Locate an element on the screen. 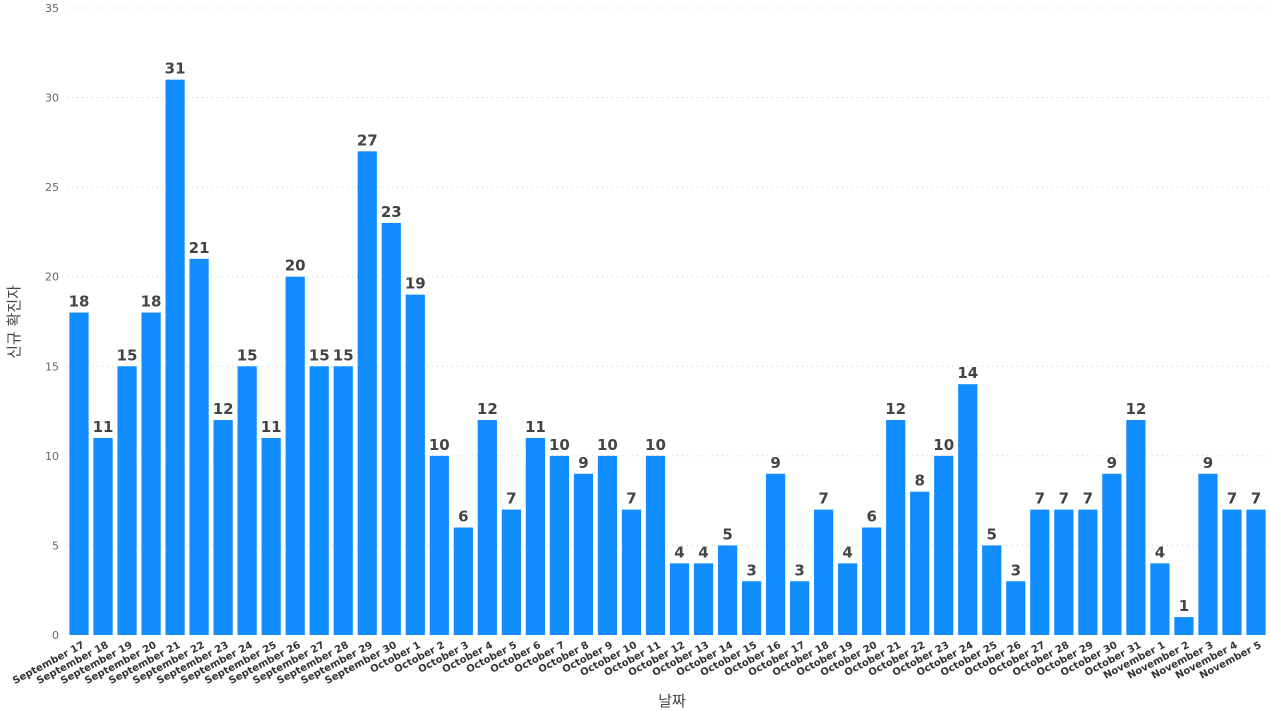  y-tick-label: 30 is located at coordinates (52, 98).